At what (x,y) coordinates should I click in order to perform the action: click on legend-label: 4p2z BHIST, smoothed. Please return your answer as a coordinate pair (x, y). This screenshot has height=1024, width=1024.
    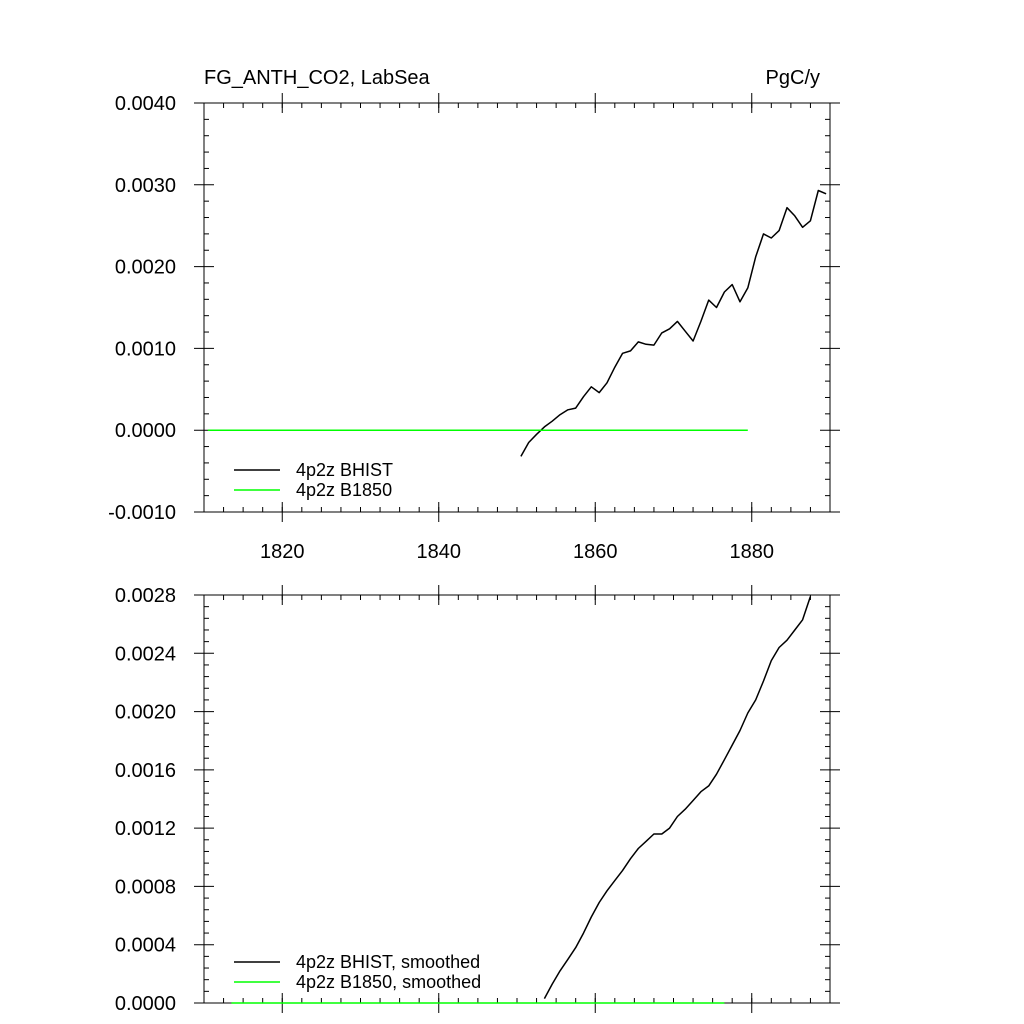
    Looking at the image, I should click on (388, 962).